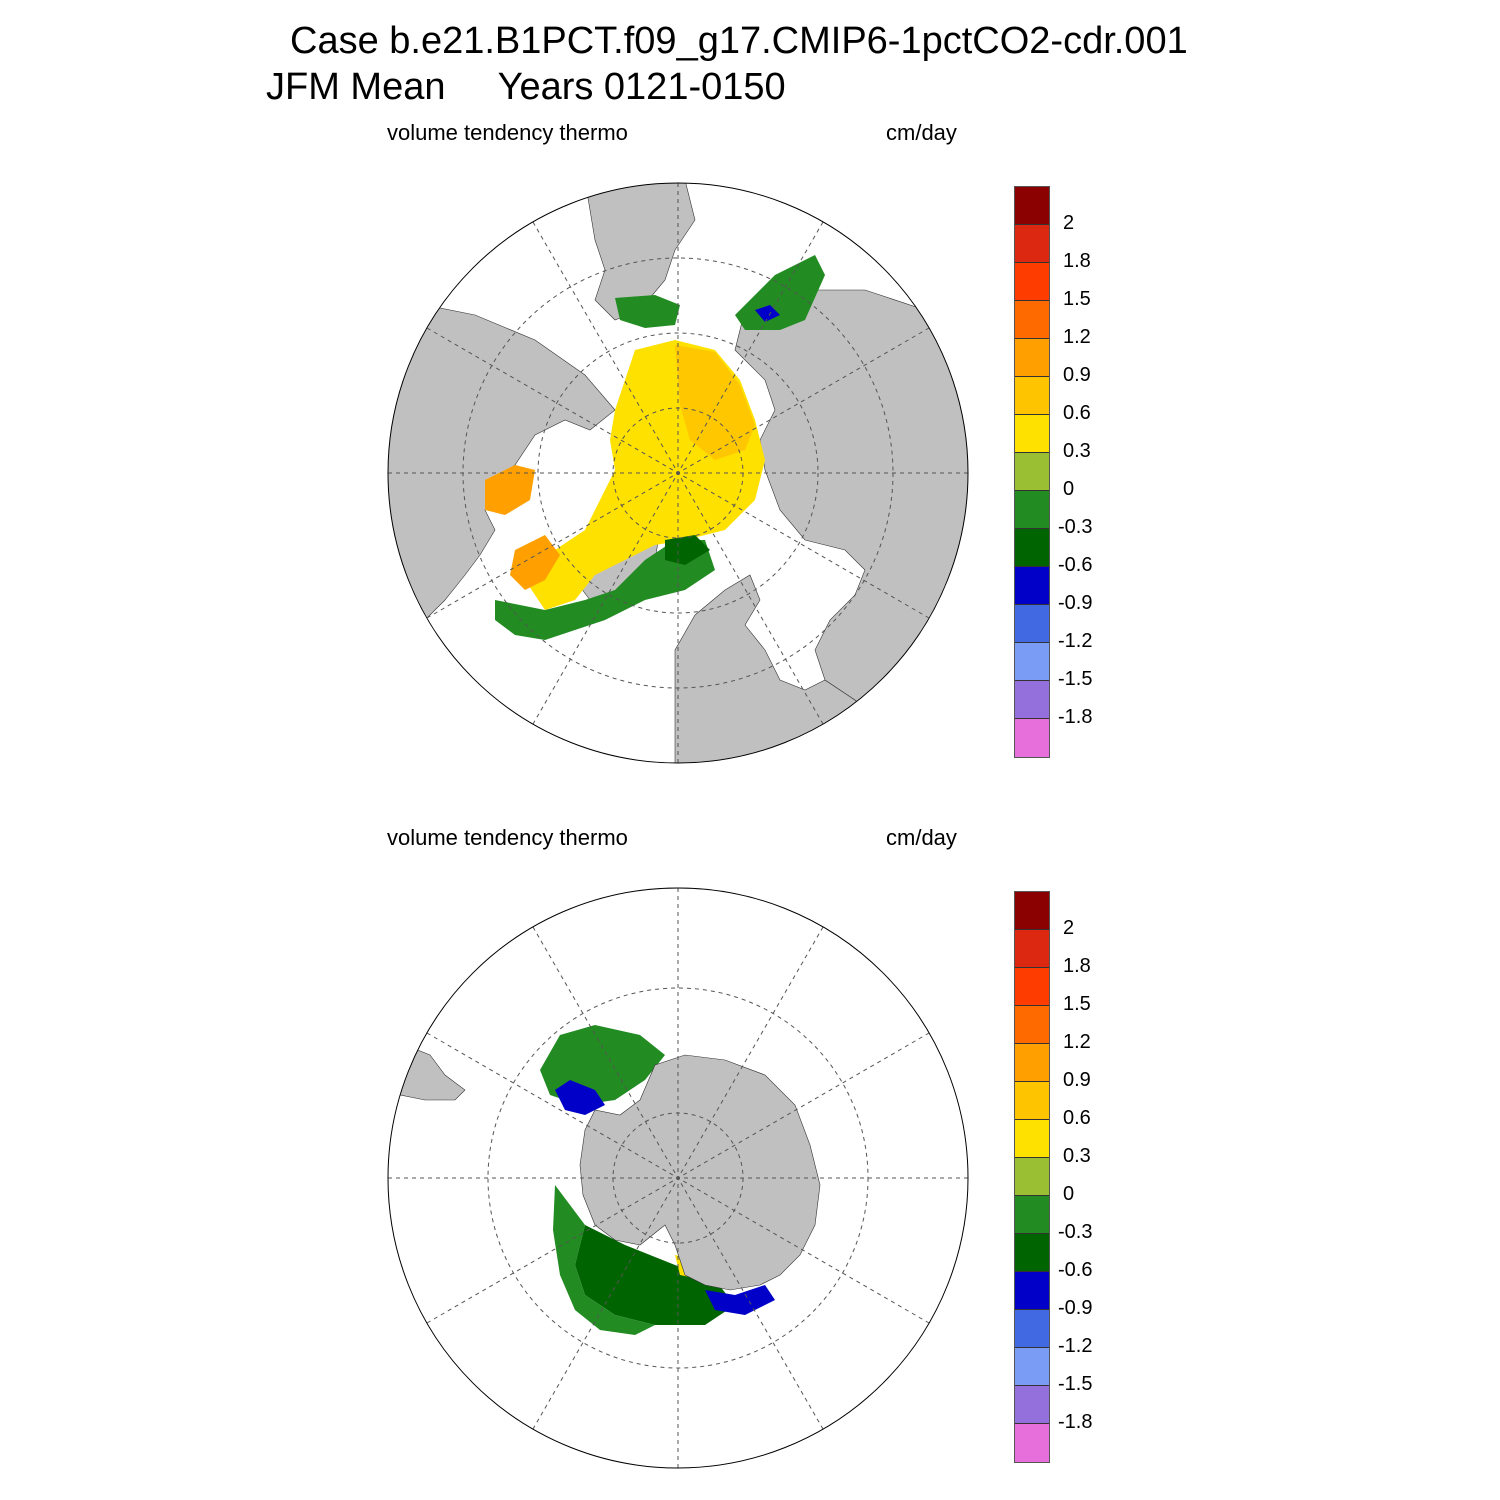  Describe the element at coordinates (740, 1300) in the screenshot. I see `ice-field-ross-blue` at that location.